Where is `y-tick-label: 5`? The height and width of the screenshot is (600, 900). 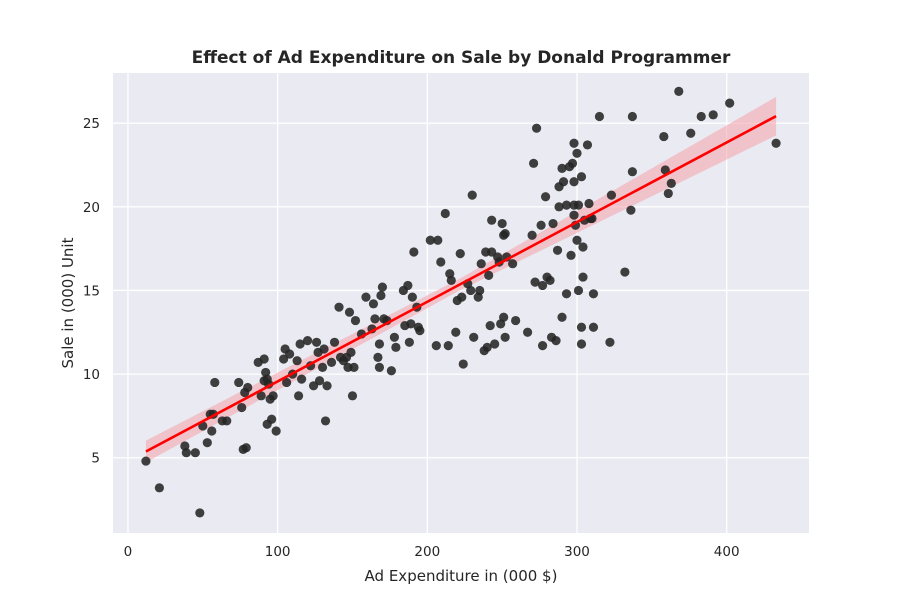
y-tick-label: 5 is located at coordinates (95, 459).